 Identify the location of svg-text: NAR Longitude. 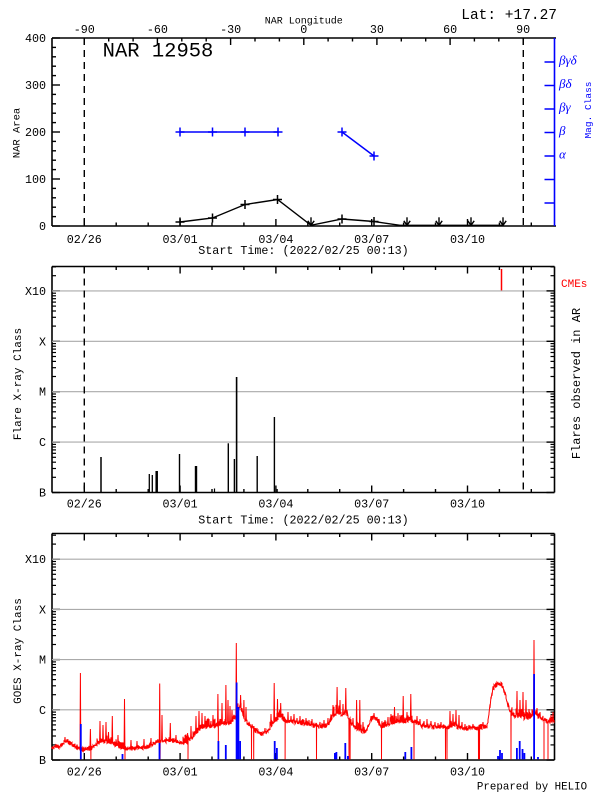
(304, 22).